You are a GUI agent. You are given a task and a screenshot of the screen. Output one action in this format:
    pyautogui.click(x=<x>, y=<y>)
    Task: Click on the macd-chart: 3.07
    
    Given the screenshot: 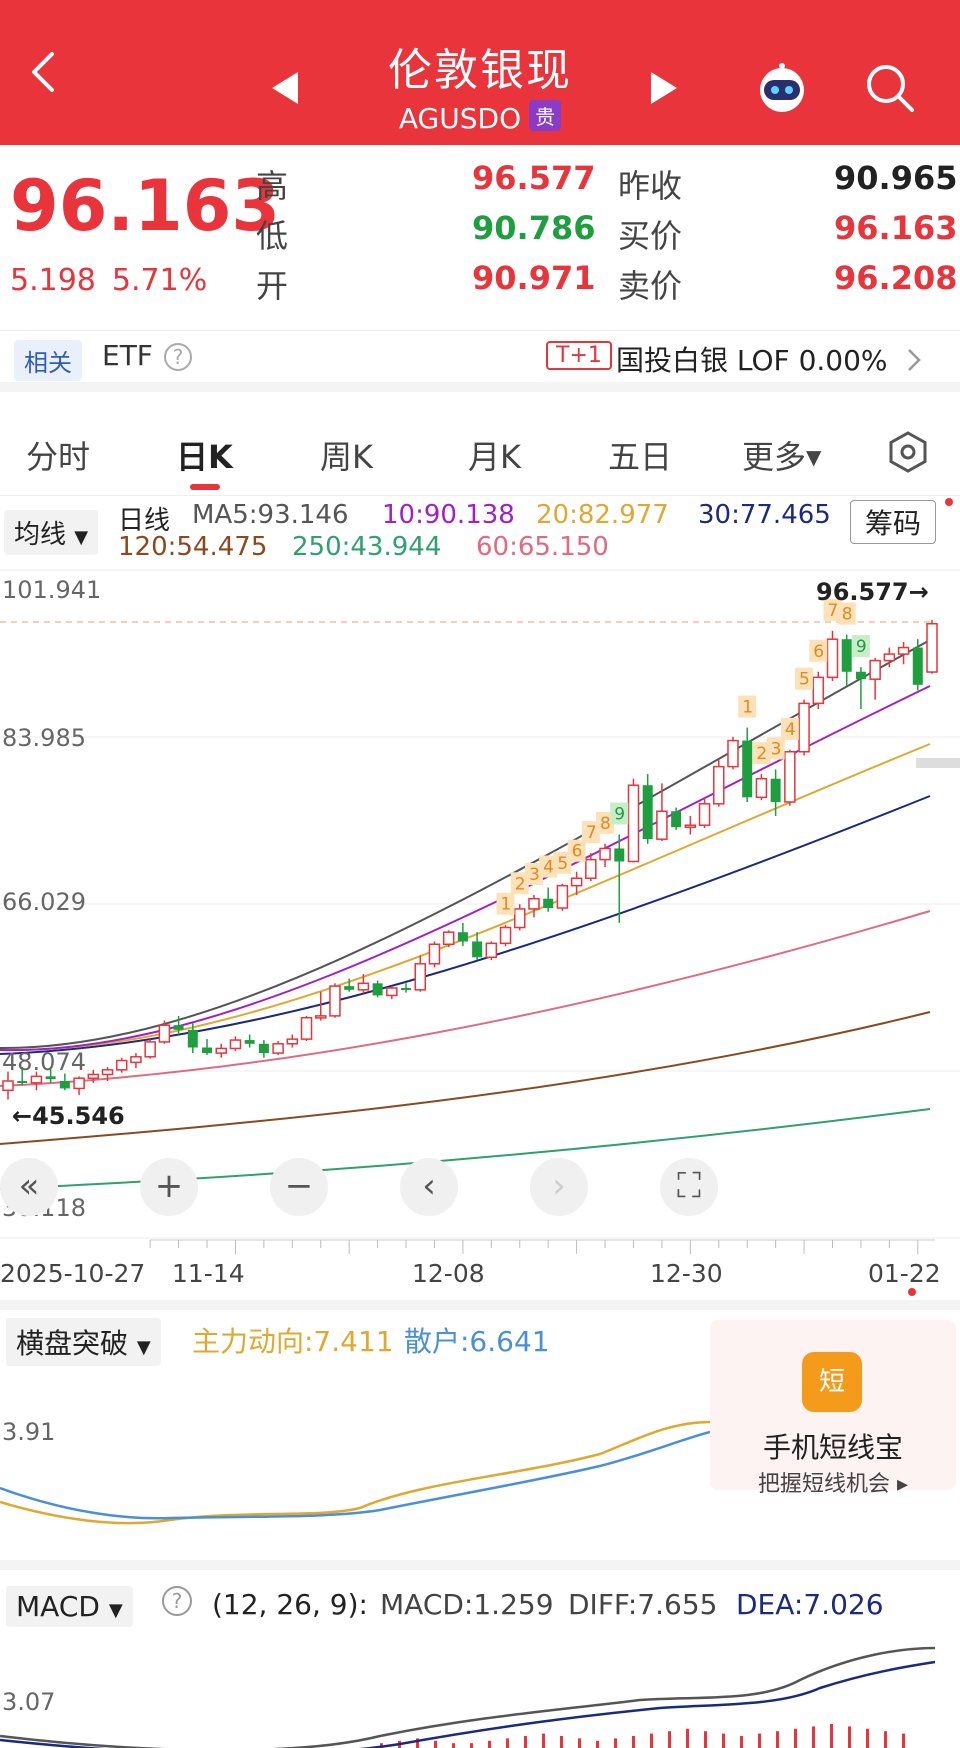 What is the action you would take?
    pyautogui.click(x=468, y=1697)
    